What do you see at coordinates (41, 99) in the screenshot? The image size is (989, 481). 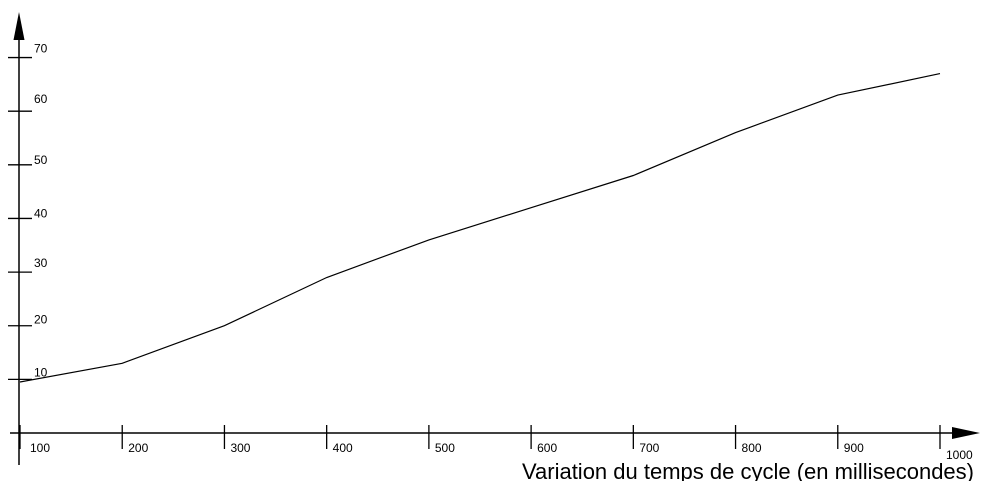 I see `y-tick-label-60: 60` at bounding box center [41, 99].